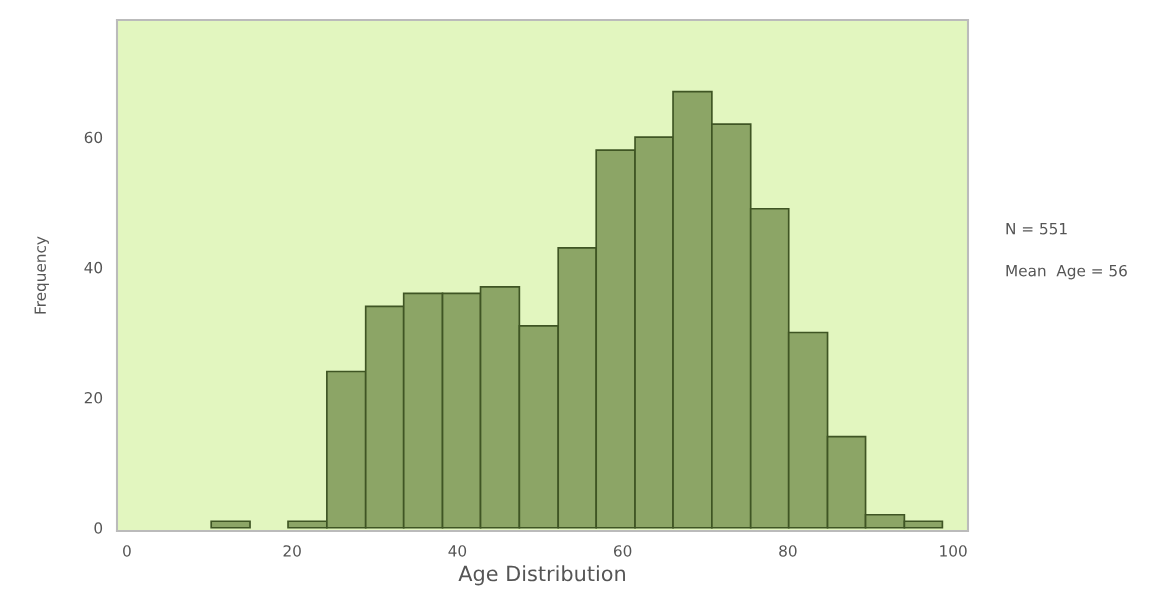 This screenshot has width=1176, height=613. Describe the element at coordinates (93, 137) in the screenshot. I see `y-tick-label: 60` at that location.